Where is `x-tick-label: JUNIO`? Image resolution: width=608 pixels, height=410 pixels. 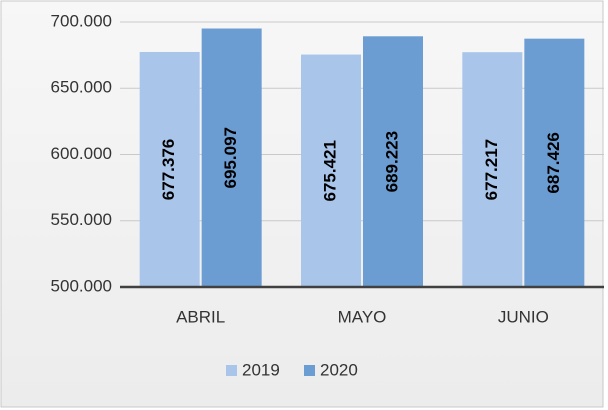
x-tick-label: JUNIO is located at coordinates (523, 316).